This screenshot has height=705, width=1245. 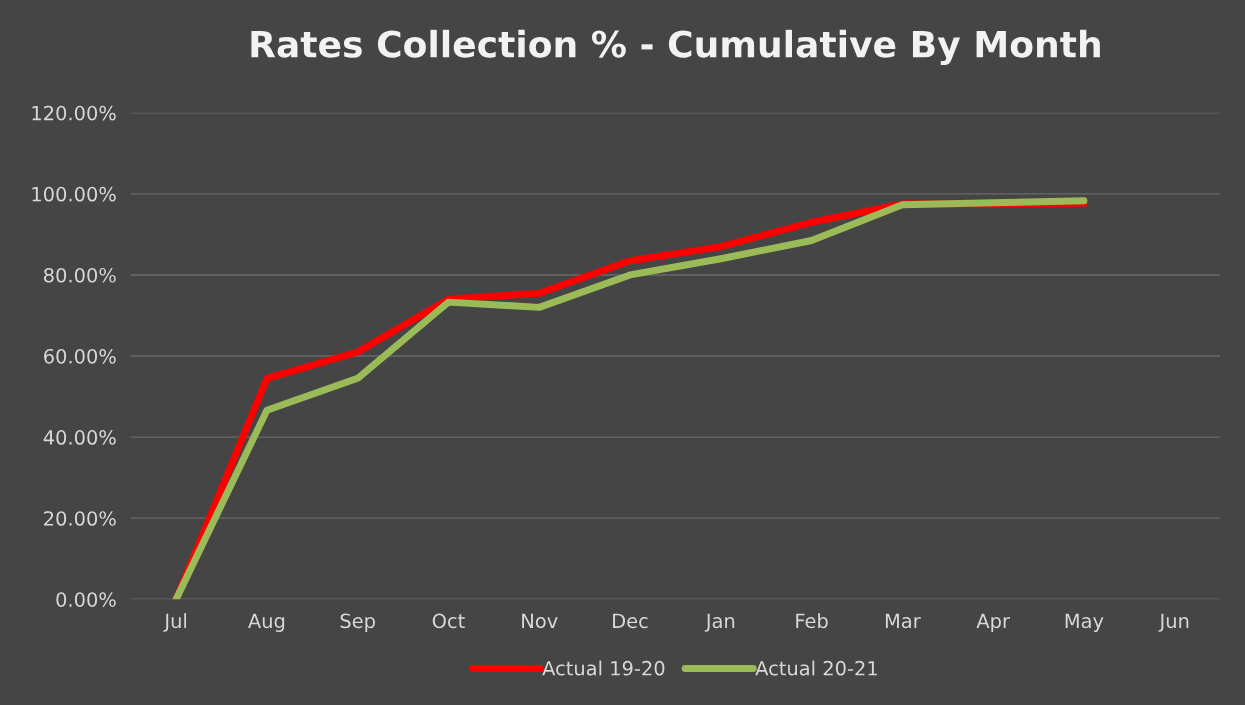 What do you see at coordinates (448, 621) in the screenshot?
I see `x-tick-label: Oct` at bounding box center [448, 621].